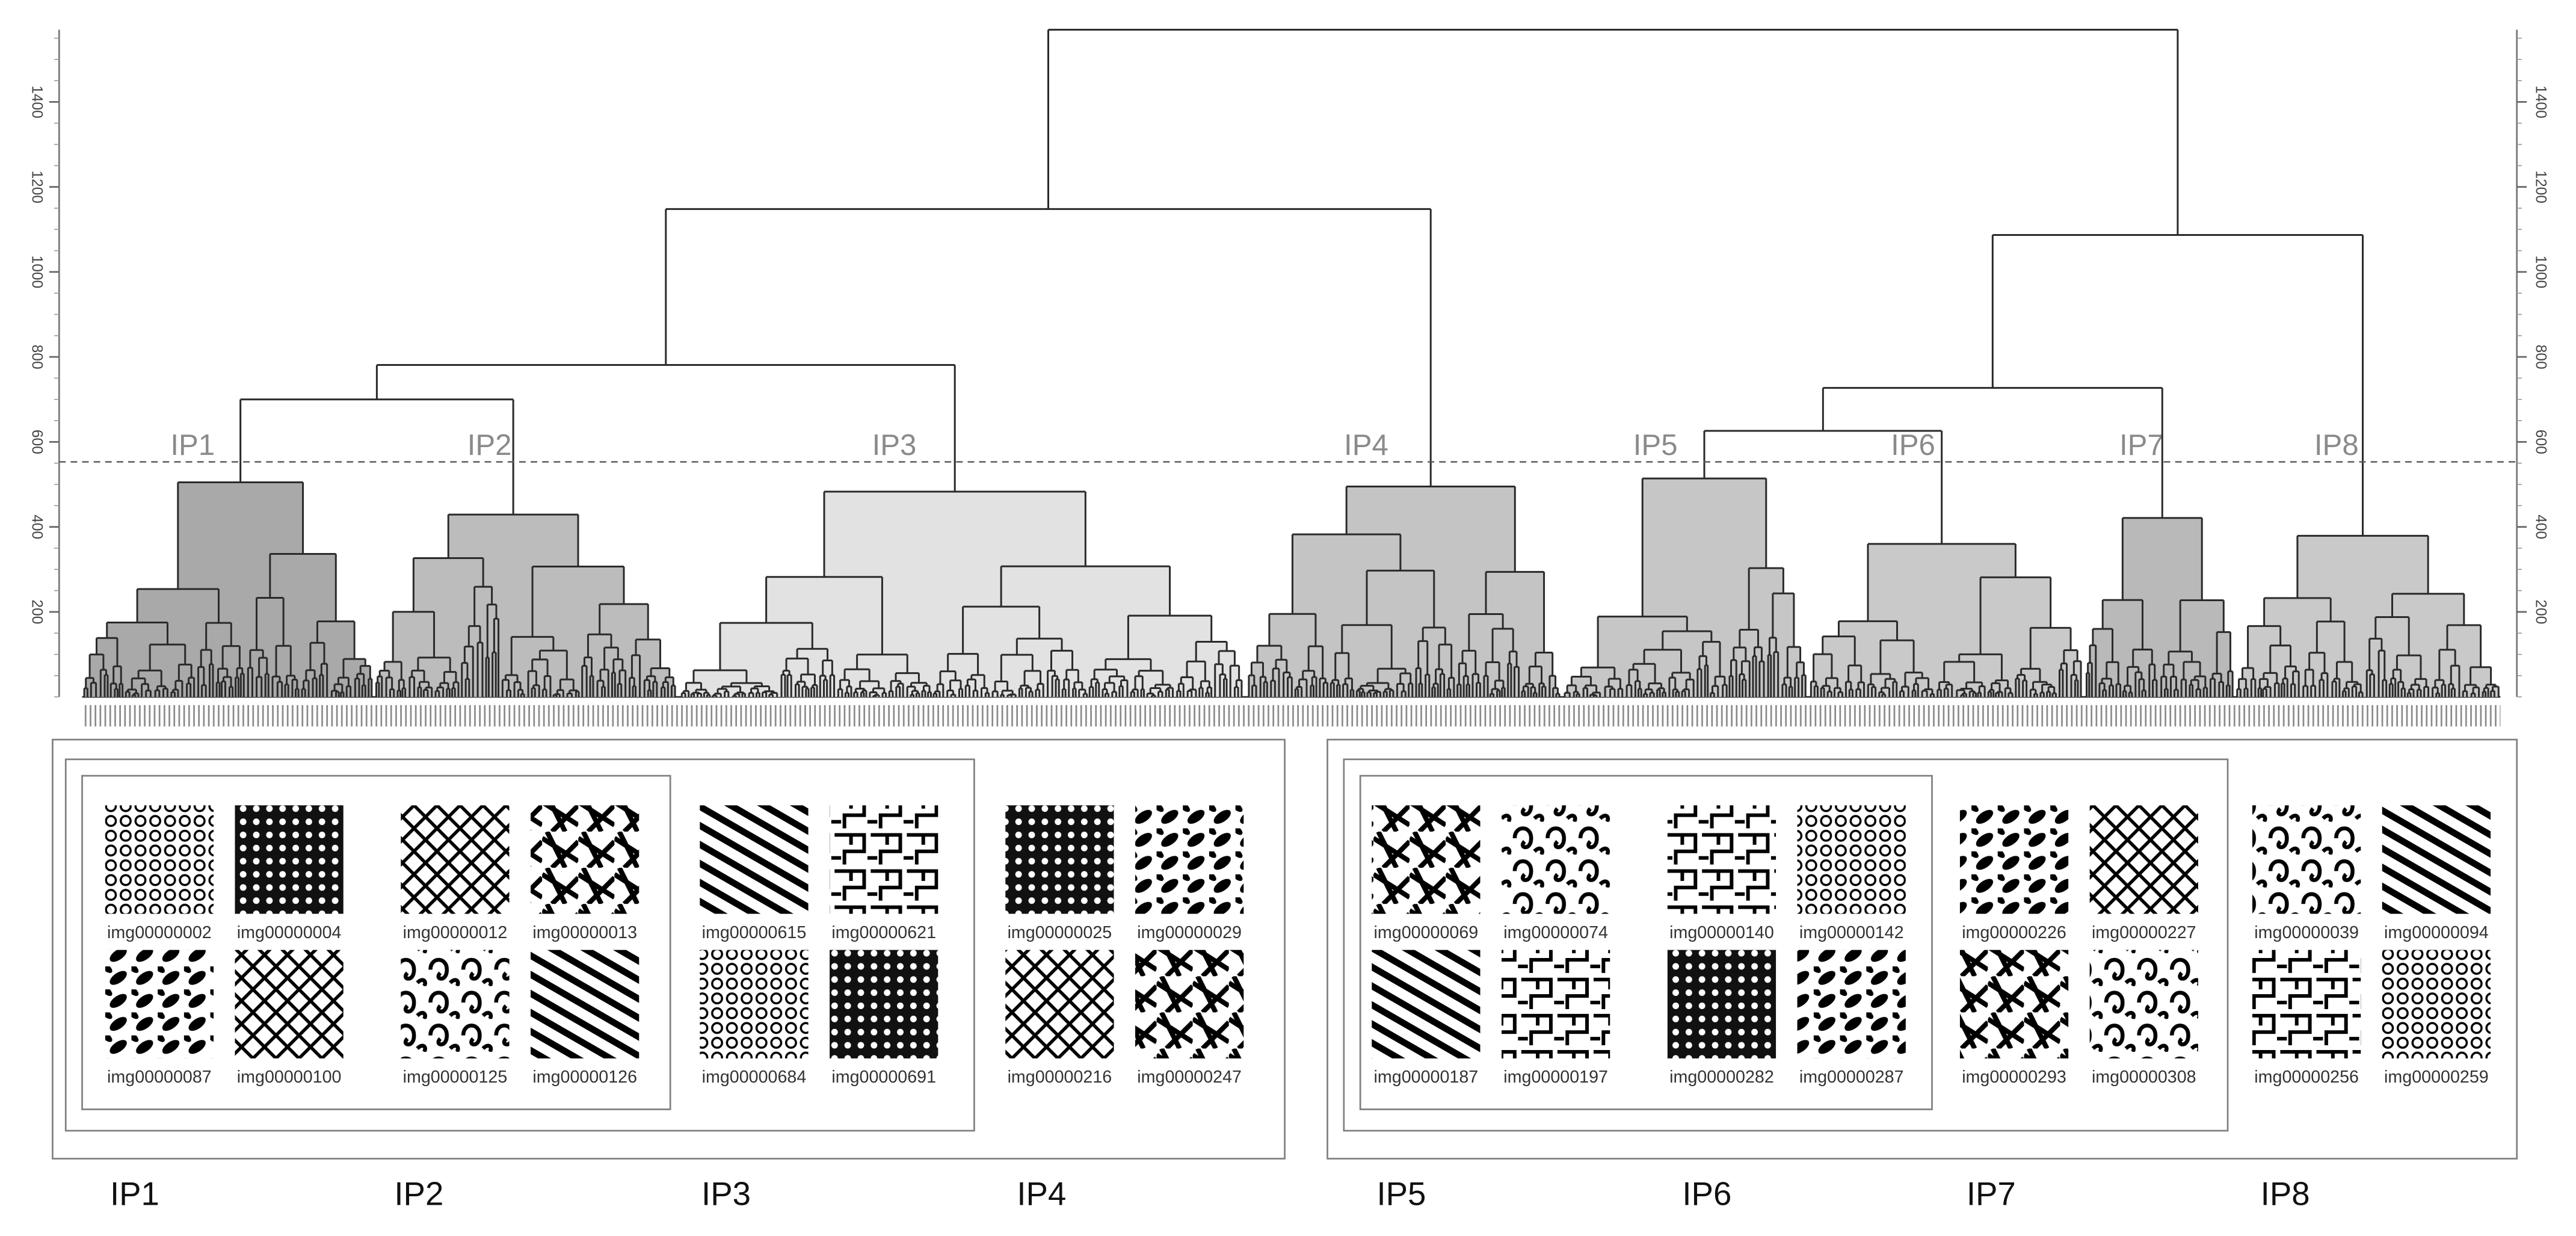 This screenshot has width=2576, height=1236. What do you see at coordinates (37, 611) in the screenshot?
I see `y-tick-label: 200` at bounding box center [37, 611].